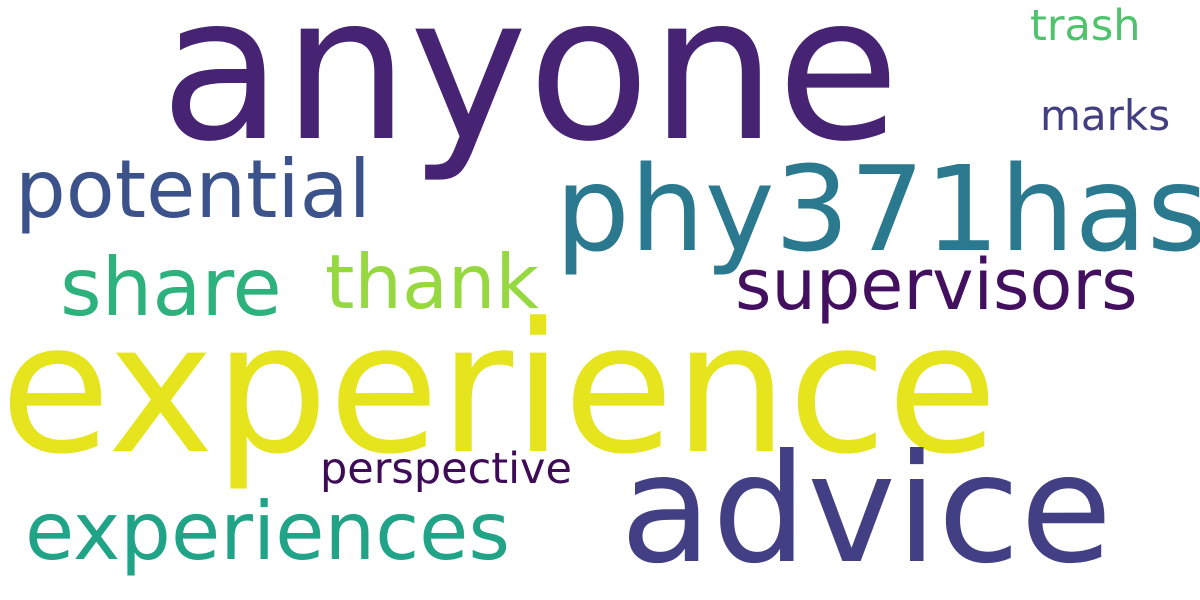 This screenshot has height=600, width=1200. I want to click on word-perspective: perspective, so click(446, 469).